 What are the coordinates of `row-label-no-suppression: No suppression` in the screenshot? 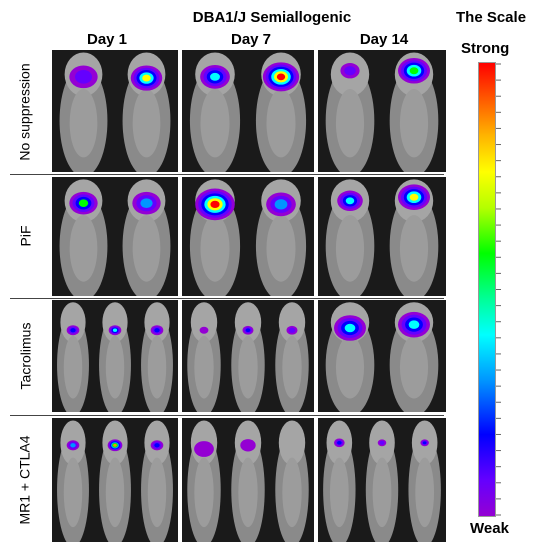 It's located at (25, 112).